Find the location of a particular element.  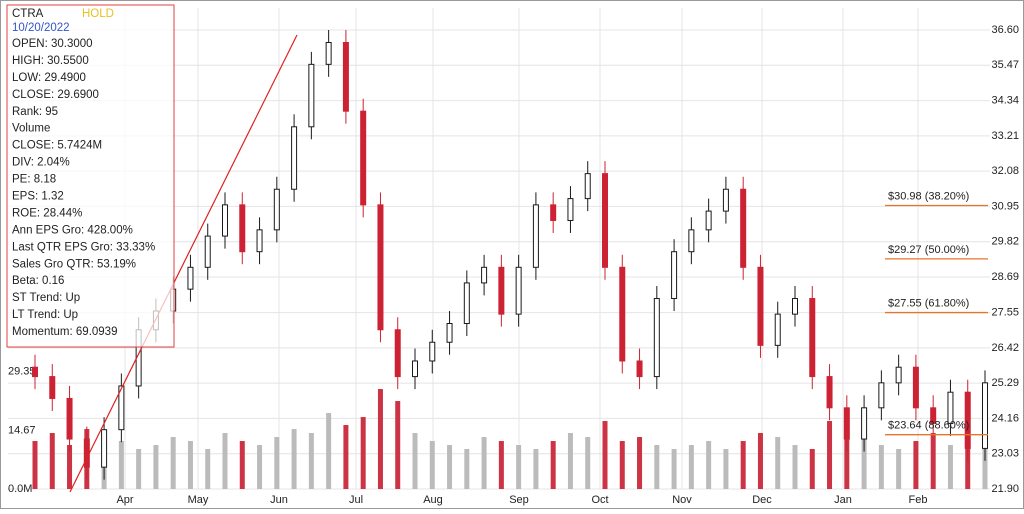

y-tick-label: 36.60 is located at coordinates (1005, 30).